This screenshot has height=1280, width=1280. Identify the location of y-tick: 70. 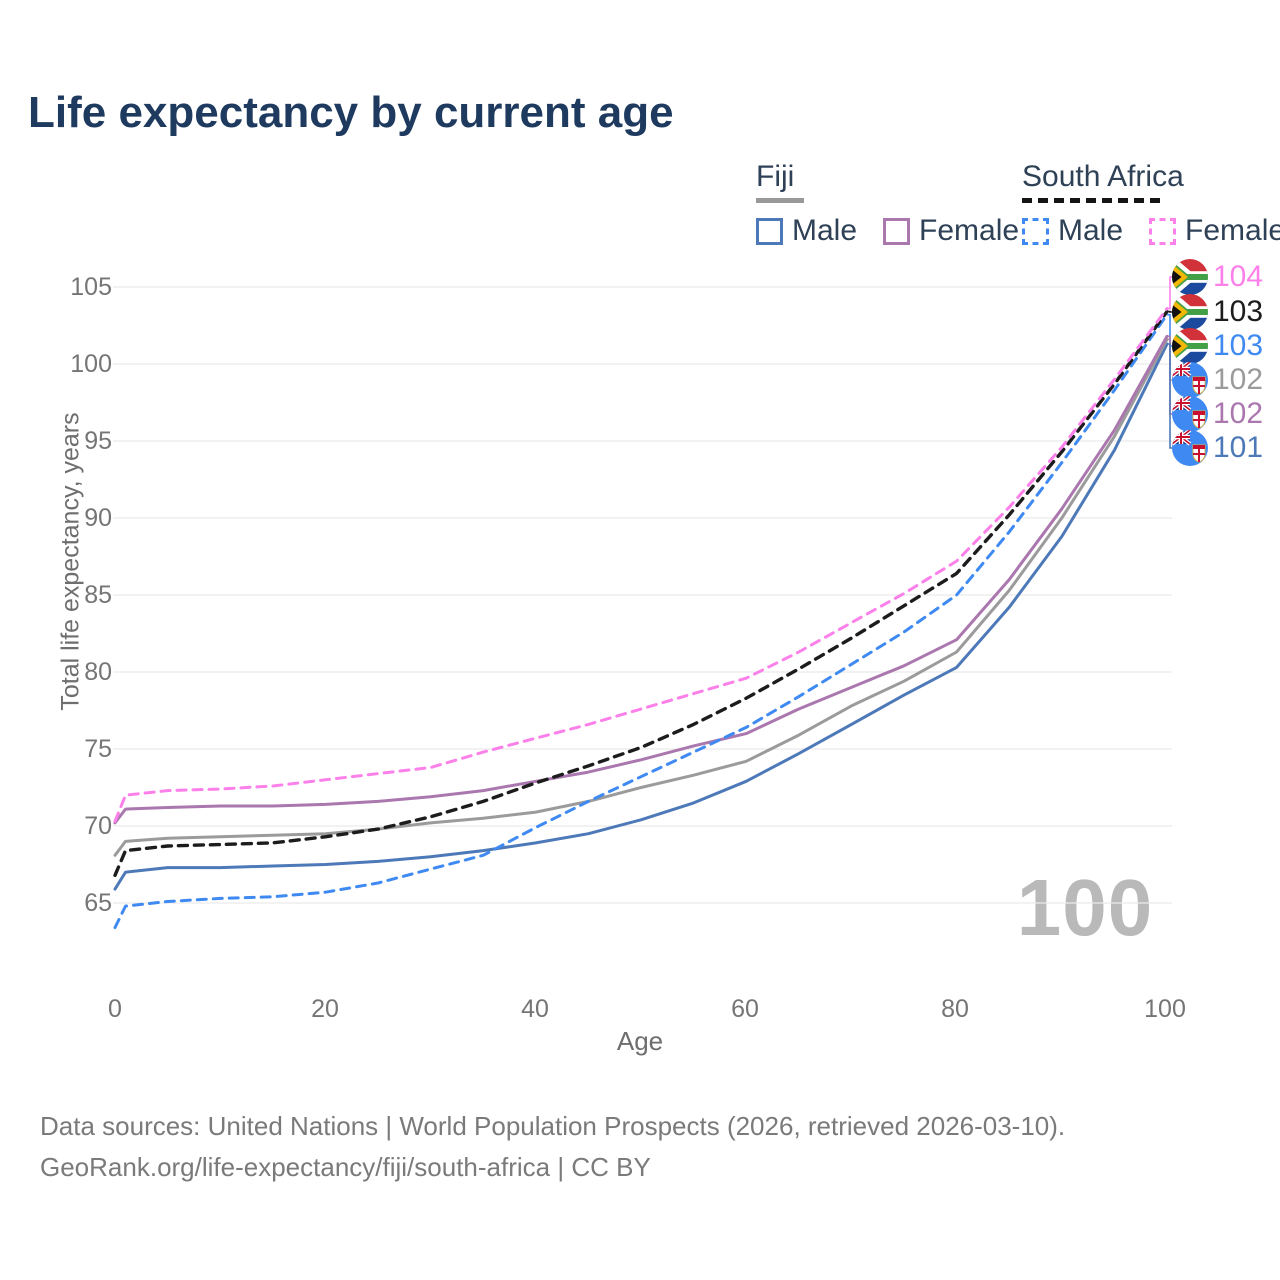
(98, 826).